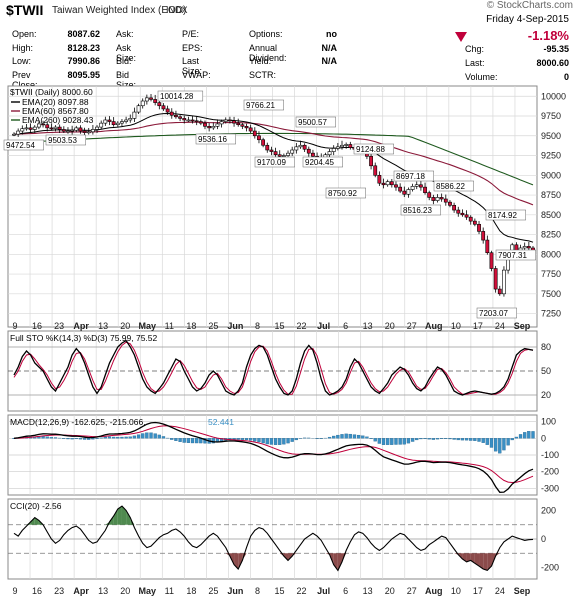 The image size is (579, 600). What do you see at coordinates (551, 274) in the screenshot?
I see `y-tick-label: 7750` at bounding box center [551, 274].